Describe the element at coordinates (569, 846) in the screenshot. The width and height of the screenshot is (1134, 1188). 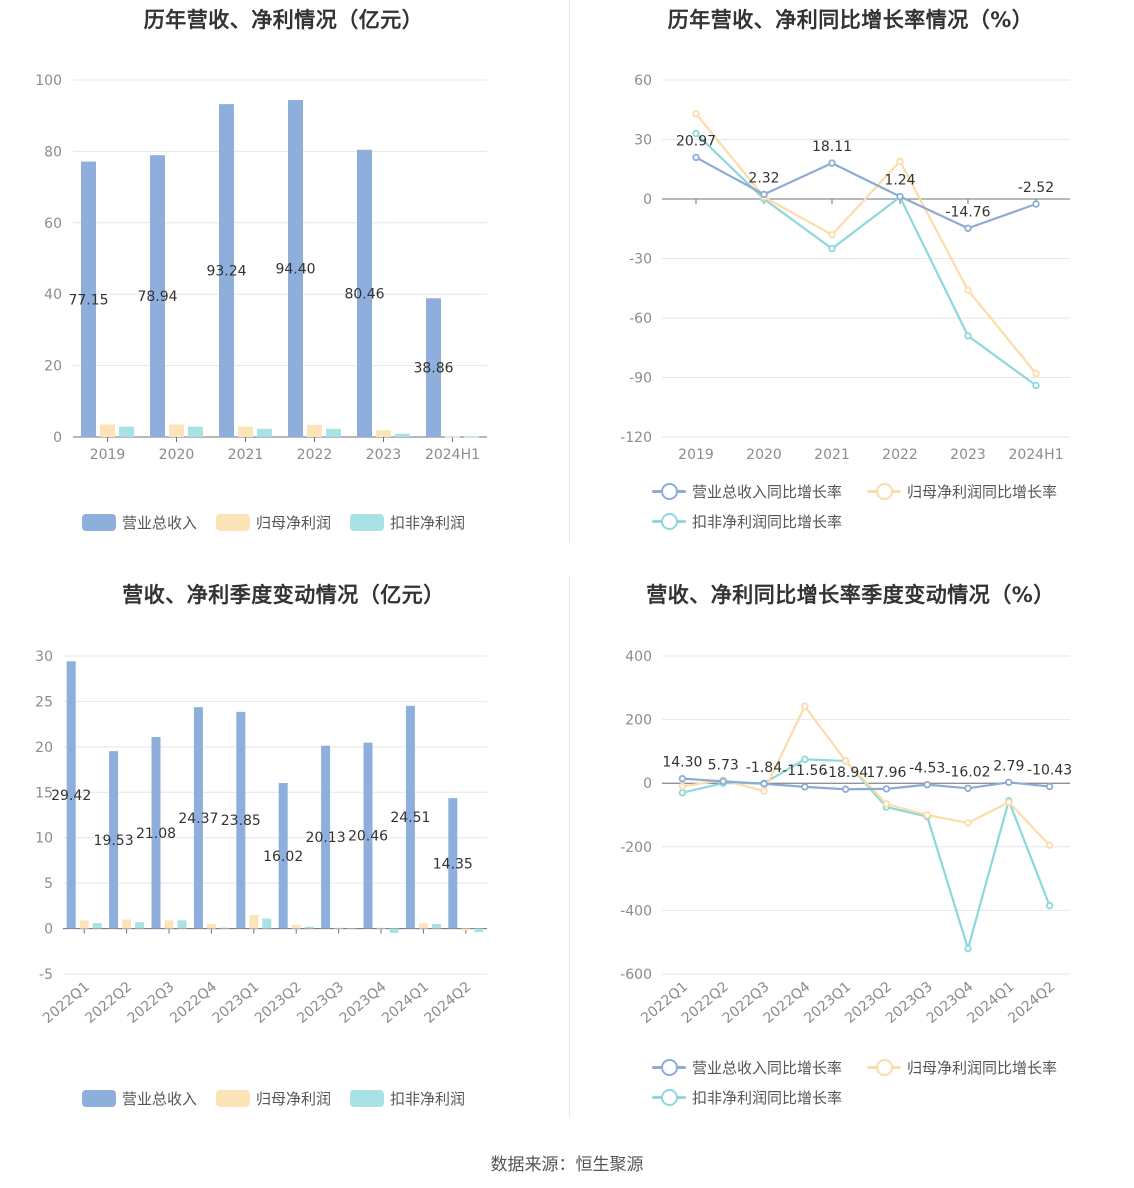
I see `divider-bottom` at that location.